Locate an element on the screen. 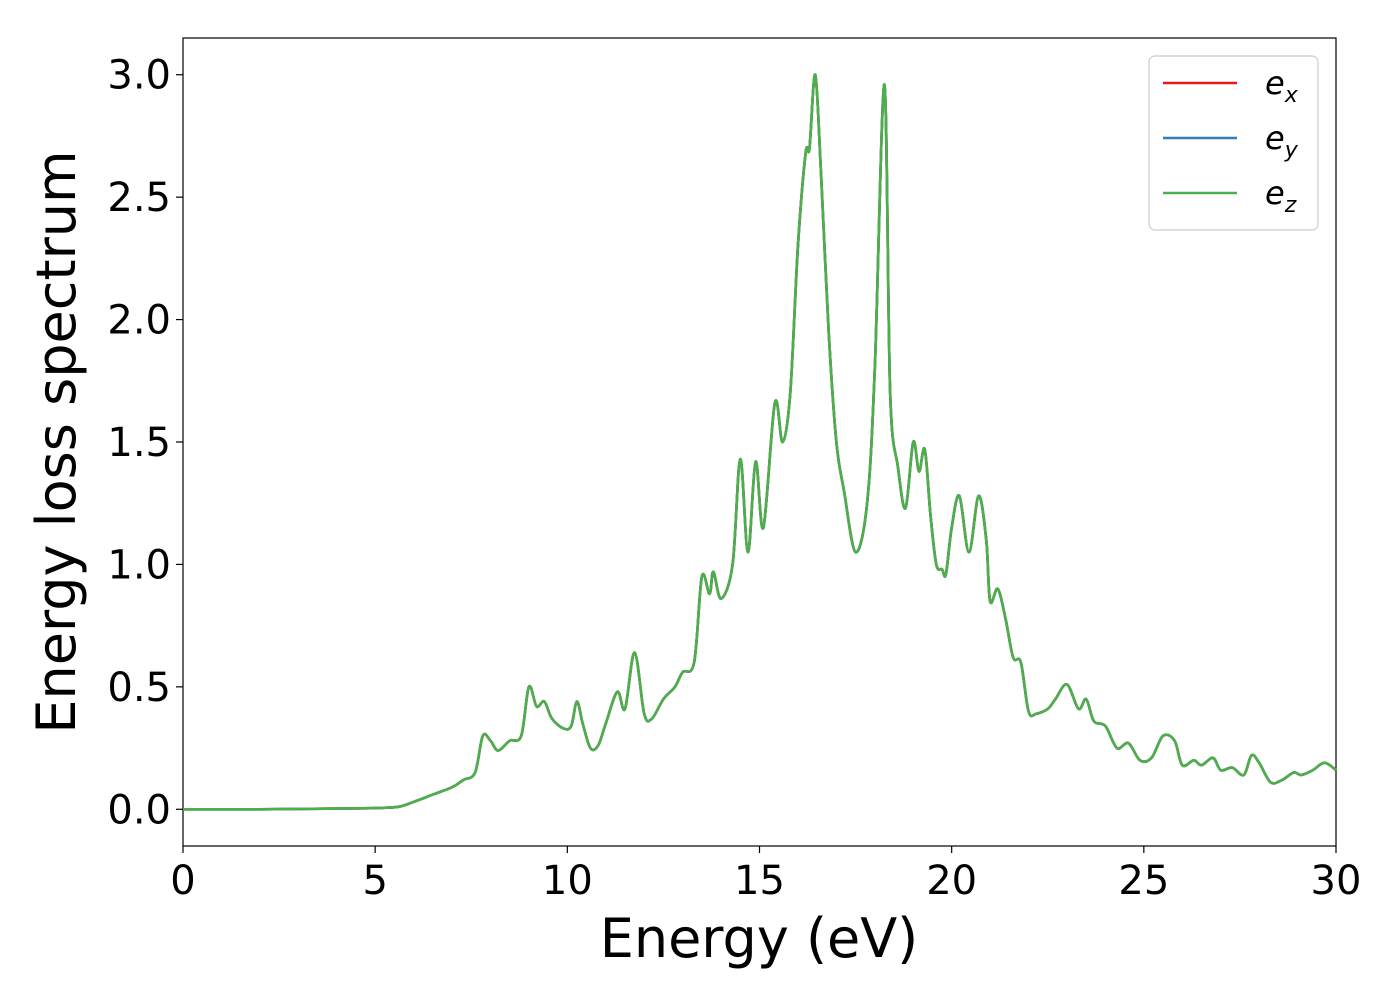 The width and height of the screenshot is (1400, 1000). legend-label-subscript: z is located at coordinates (1290, 205).